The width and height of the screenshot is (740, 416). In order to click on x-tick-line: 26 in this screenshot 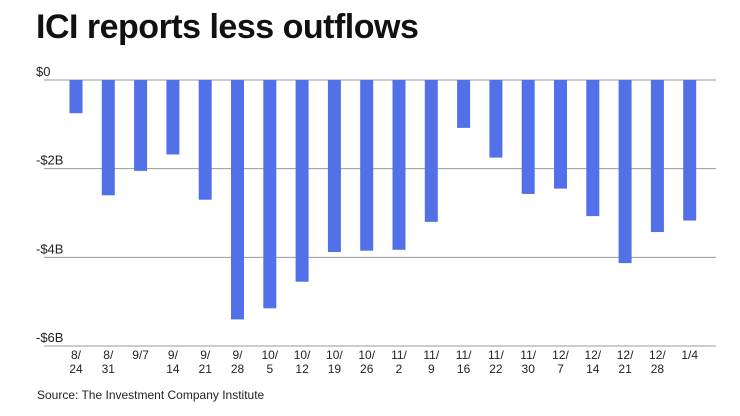, I will do `click(367, 369)`.